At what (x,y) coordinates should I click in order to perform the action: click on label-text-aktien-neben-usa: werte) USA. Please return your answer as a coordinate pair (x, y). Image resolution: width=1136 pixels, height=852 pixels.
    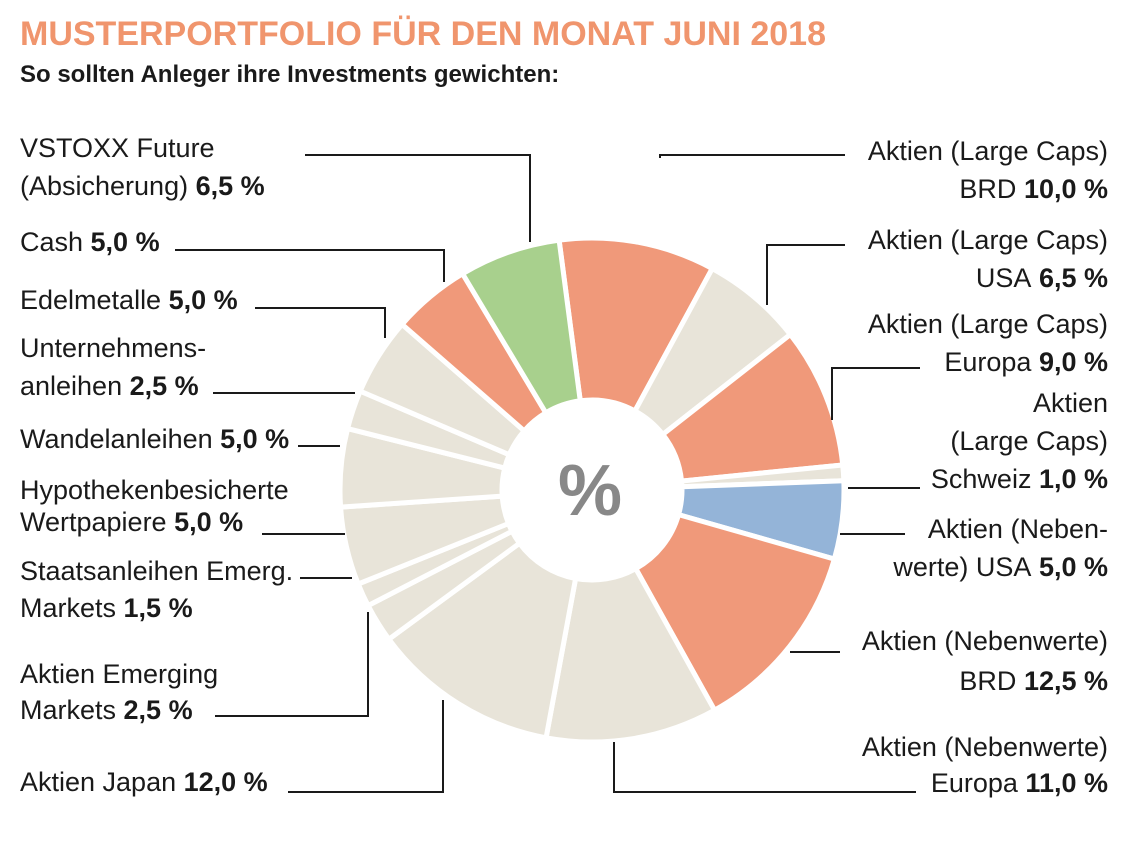
    Looking at the image, I should click on (961, 567).